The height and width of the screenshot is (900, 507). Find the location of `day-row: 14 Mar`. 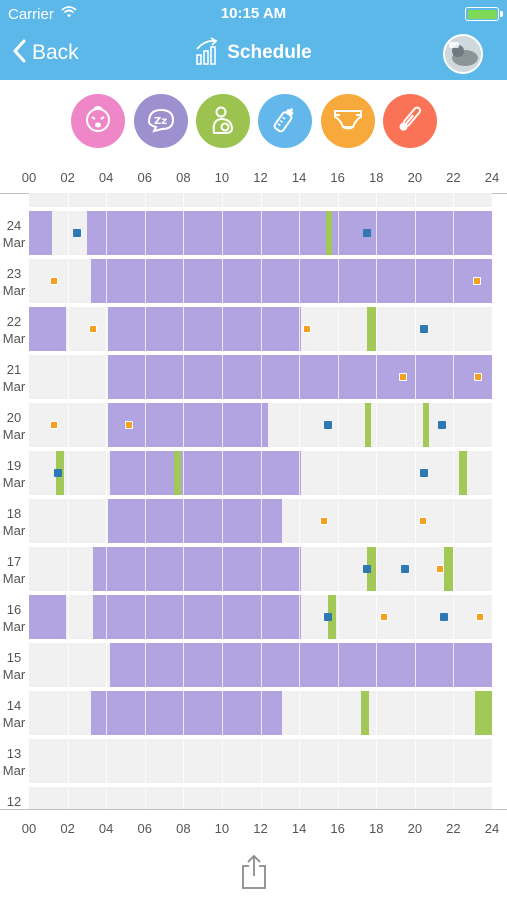

day-row: 14 Mar is located at coordinates (253, 713).